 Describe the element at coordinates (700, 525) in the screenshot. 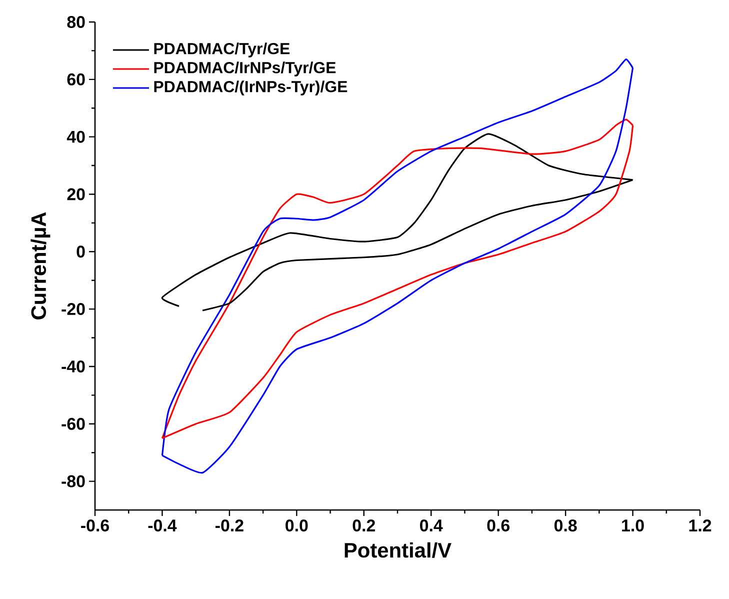

I see `x-tick-label: 1.2` at that location.